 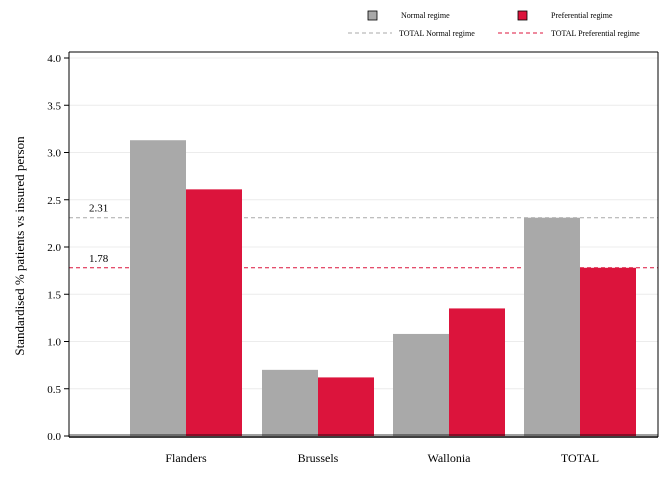 I want to click on x-axis-labels: Flanders Brussels Wallonia TOTAL, so click(x=382, y=458).